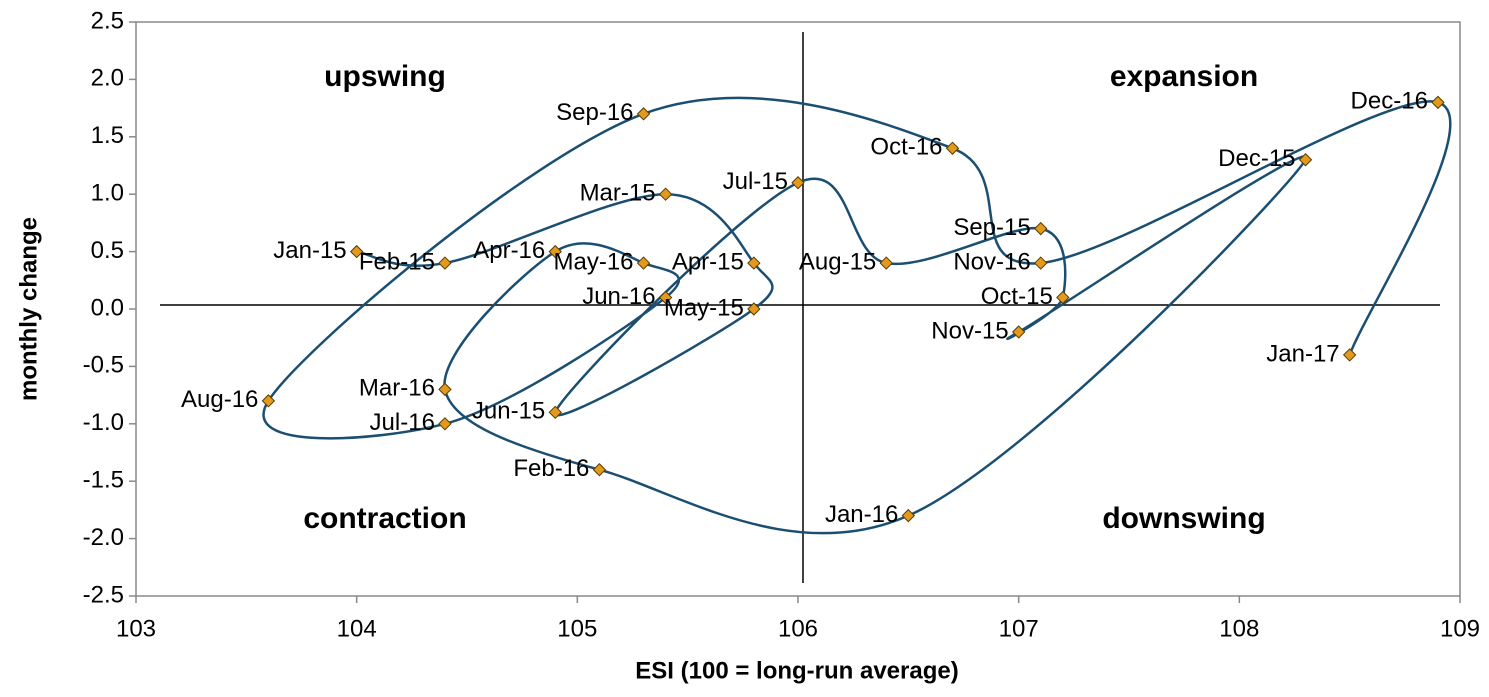 This screenshot has height=697, width=1489. What do you see at coordinates (107, 135) in the screenshot?
I see `y-tick-label: 1.5` at bounding box center [107, 135].